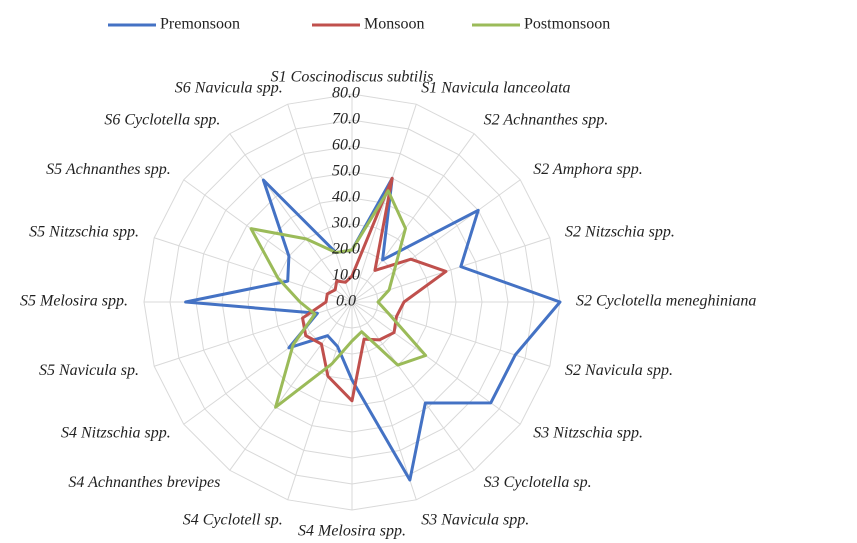 This screenshot has height=543, width=857. I want to click on category-label: S4 Cyclotell sp., so click(233, 520).